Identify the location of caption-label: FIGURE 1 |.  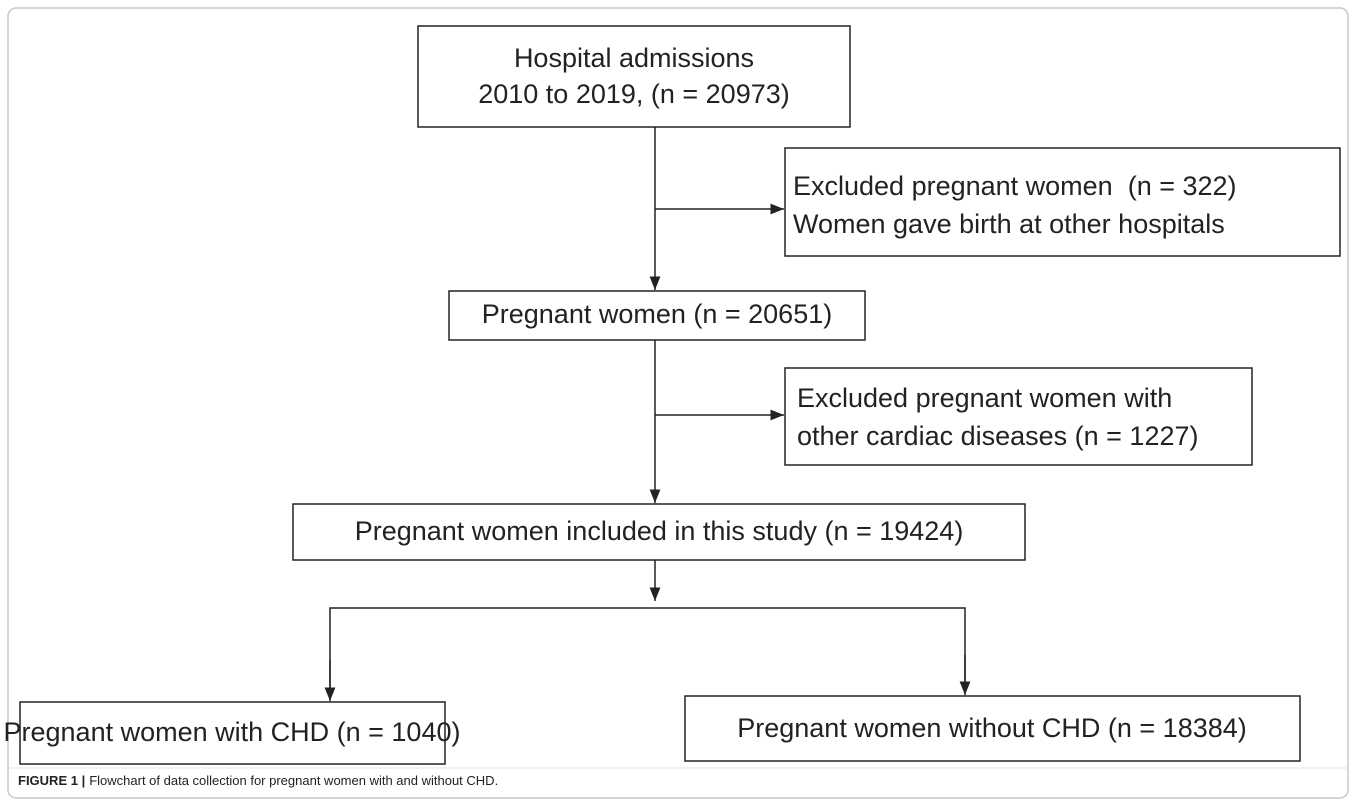
(51, 780).